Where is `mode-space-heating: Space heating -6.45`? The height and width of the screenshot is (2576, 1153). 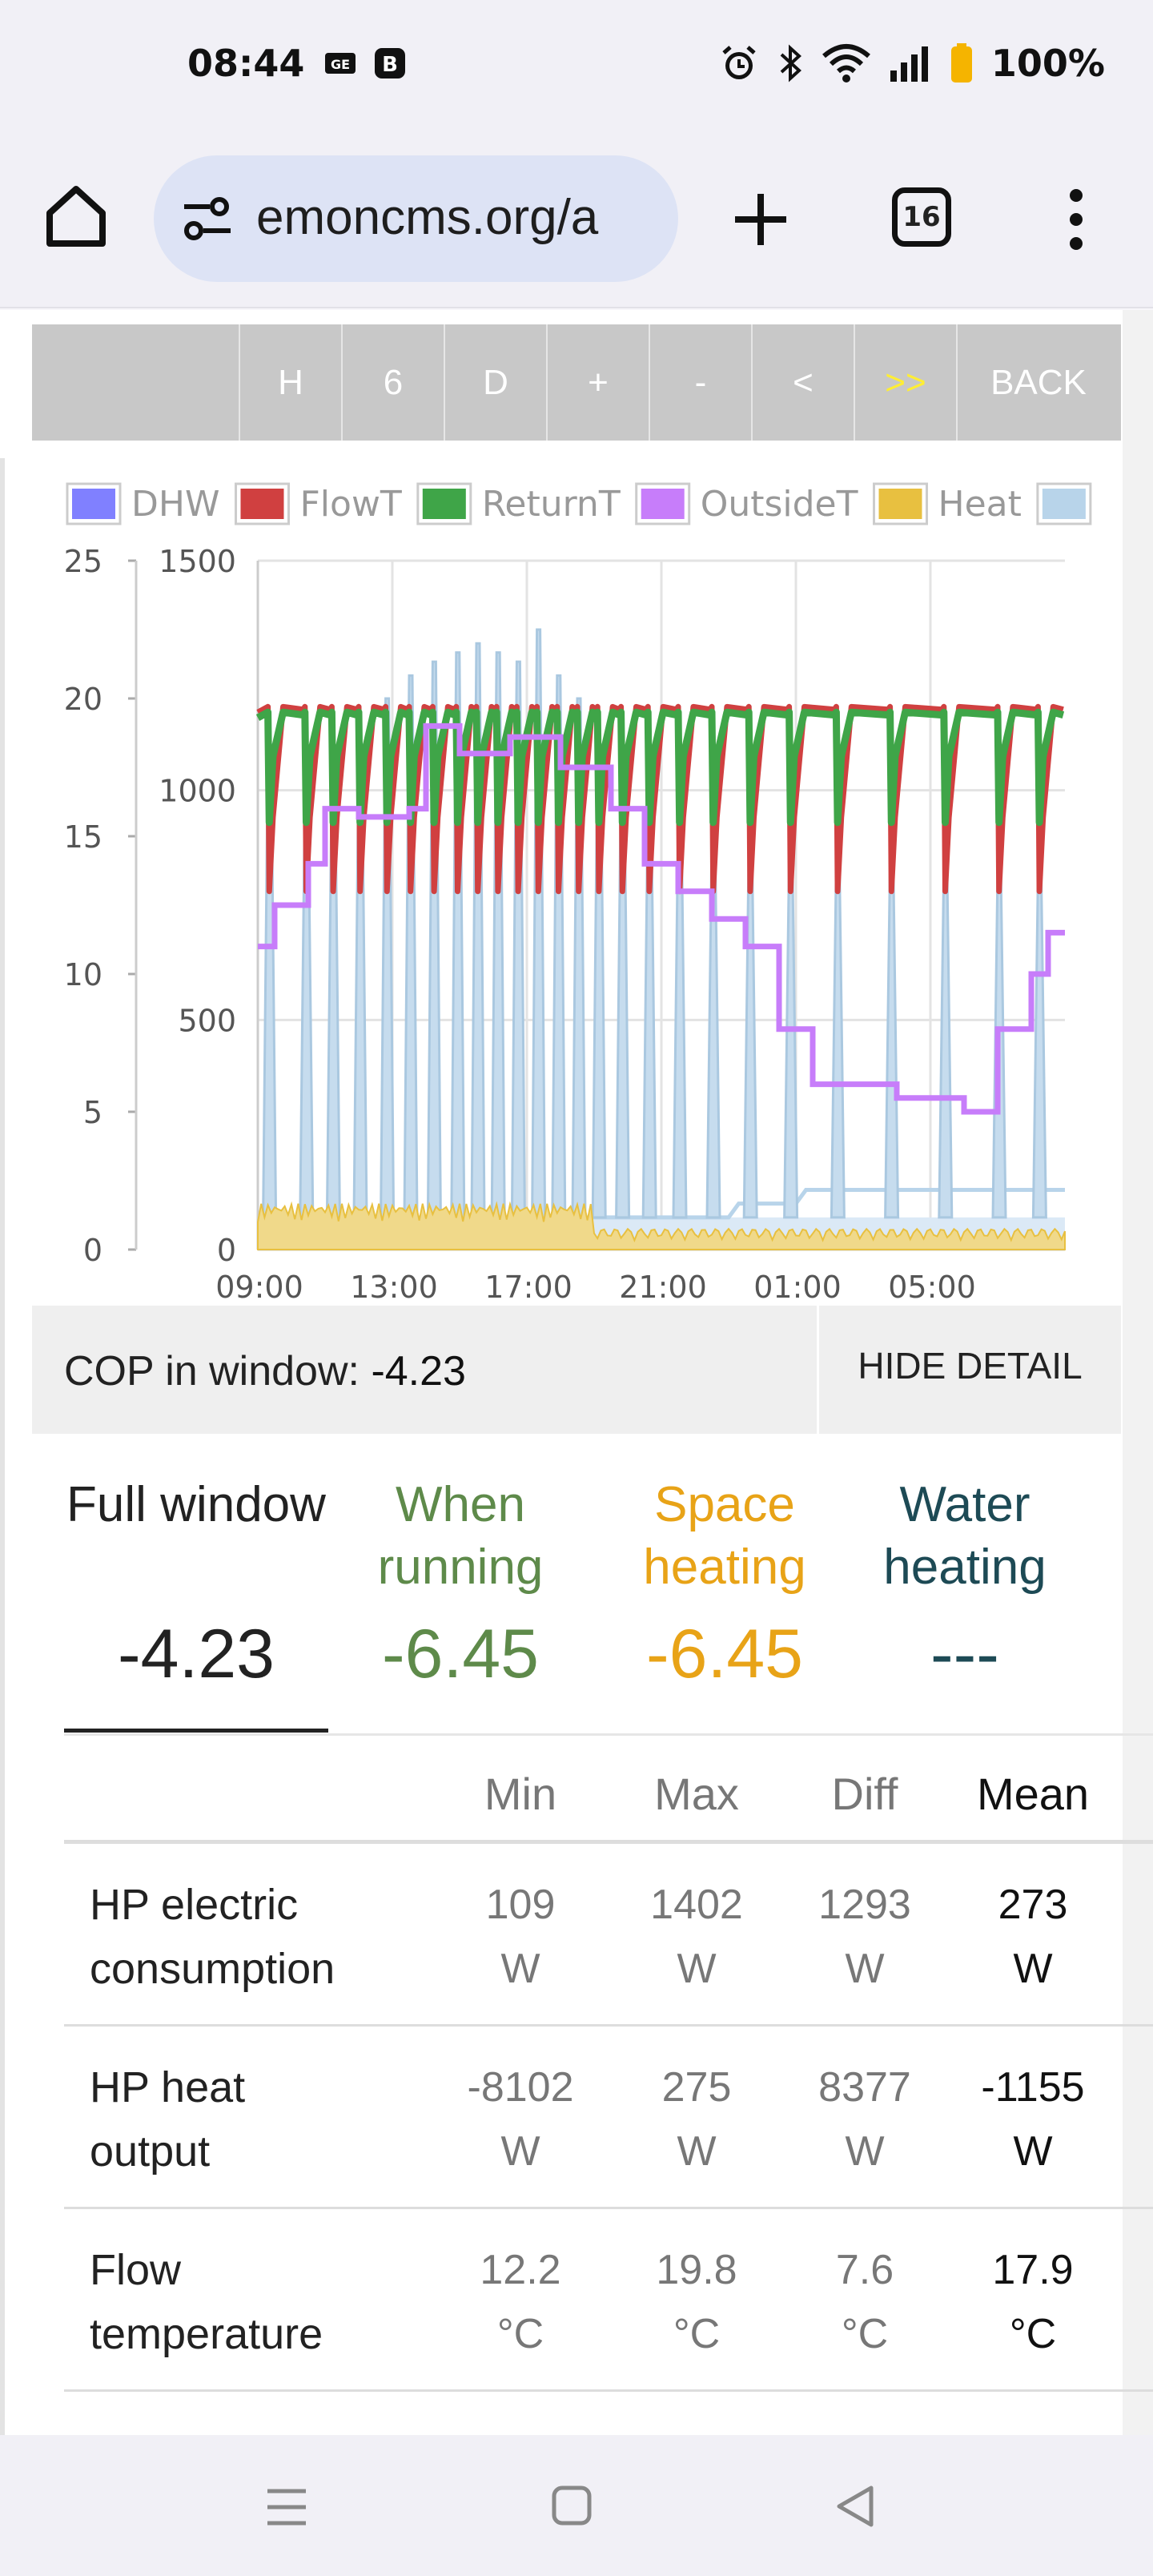 mode-space-heating: Space heating -6.45 is located at coordinates (725, 1584).